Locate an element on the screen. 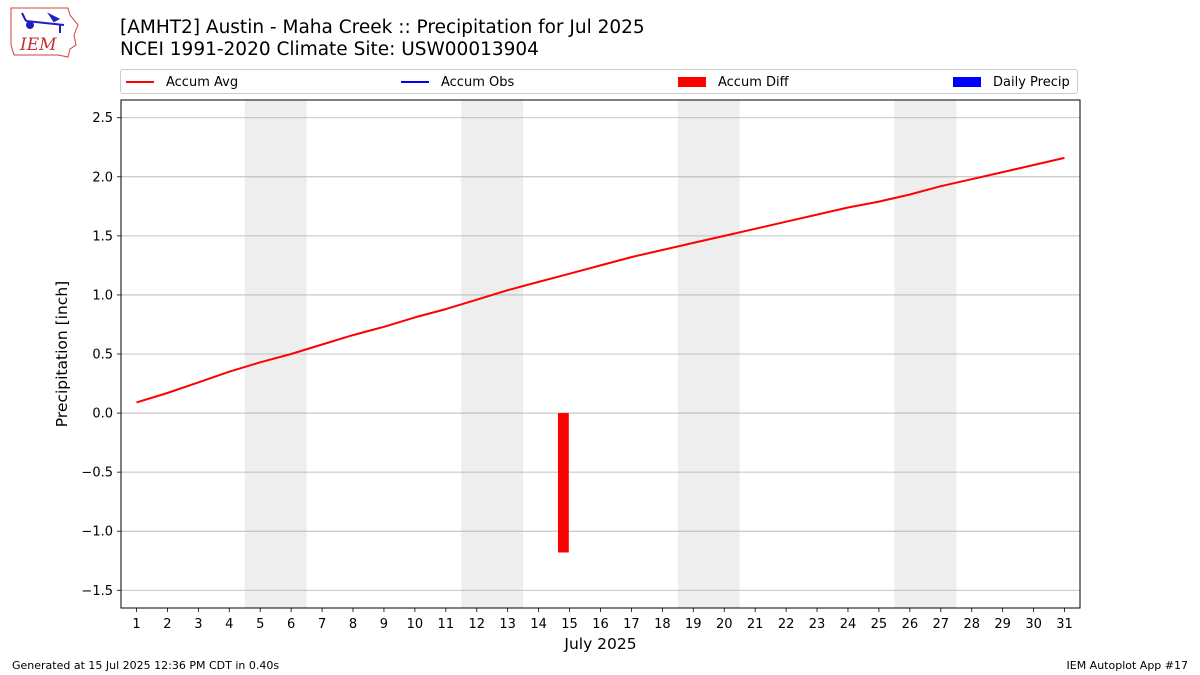  x-tick-label: 26 is located at coordinates (910, 624).